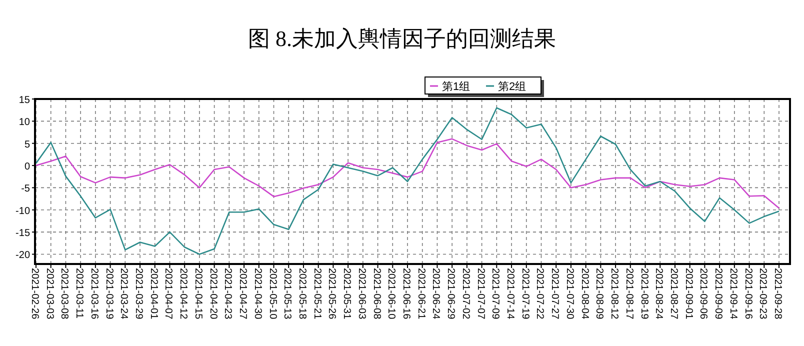 This screenshot has width=804, height=346. I want to click on x-tick-label: 2021-03-19, so click(108, 294).